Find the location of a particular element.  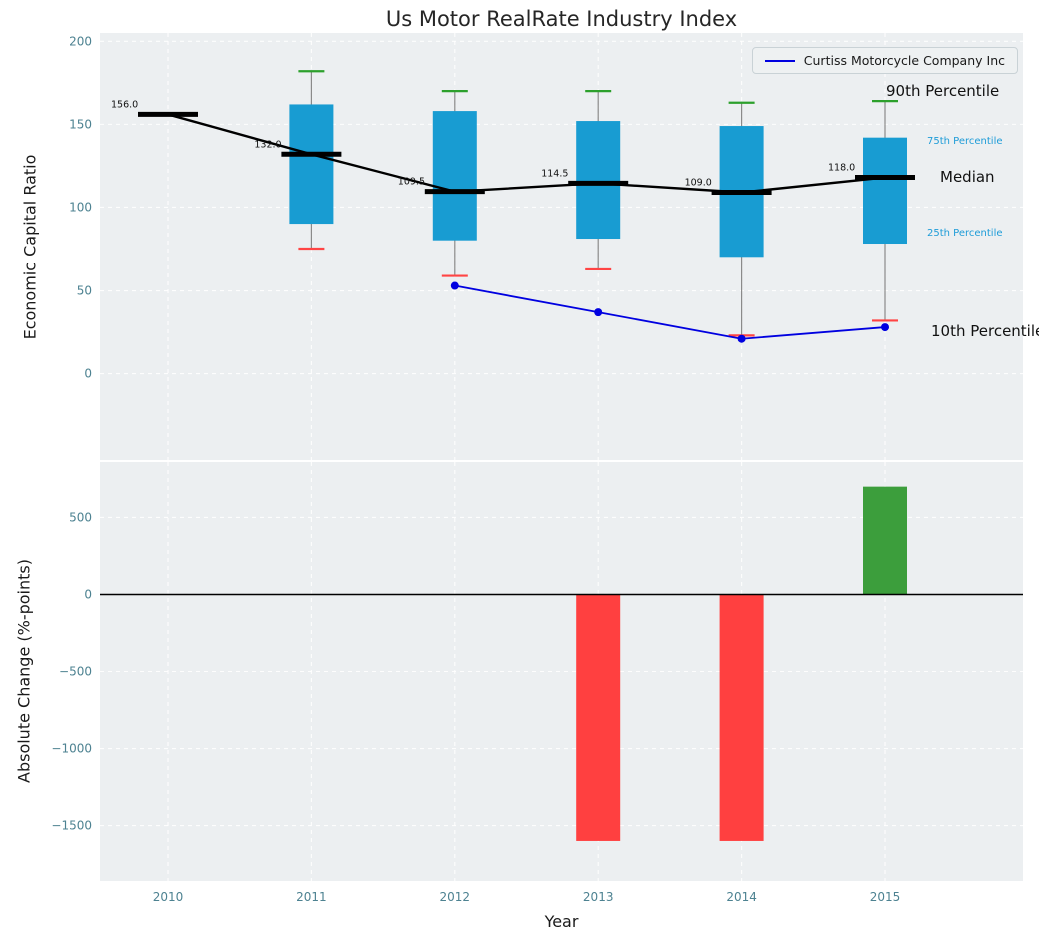

top-y-axis-label: Economic Capital Ratio is located at coordinates (30, 247).